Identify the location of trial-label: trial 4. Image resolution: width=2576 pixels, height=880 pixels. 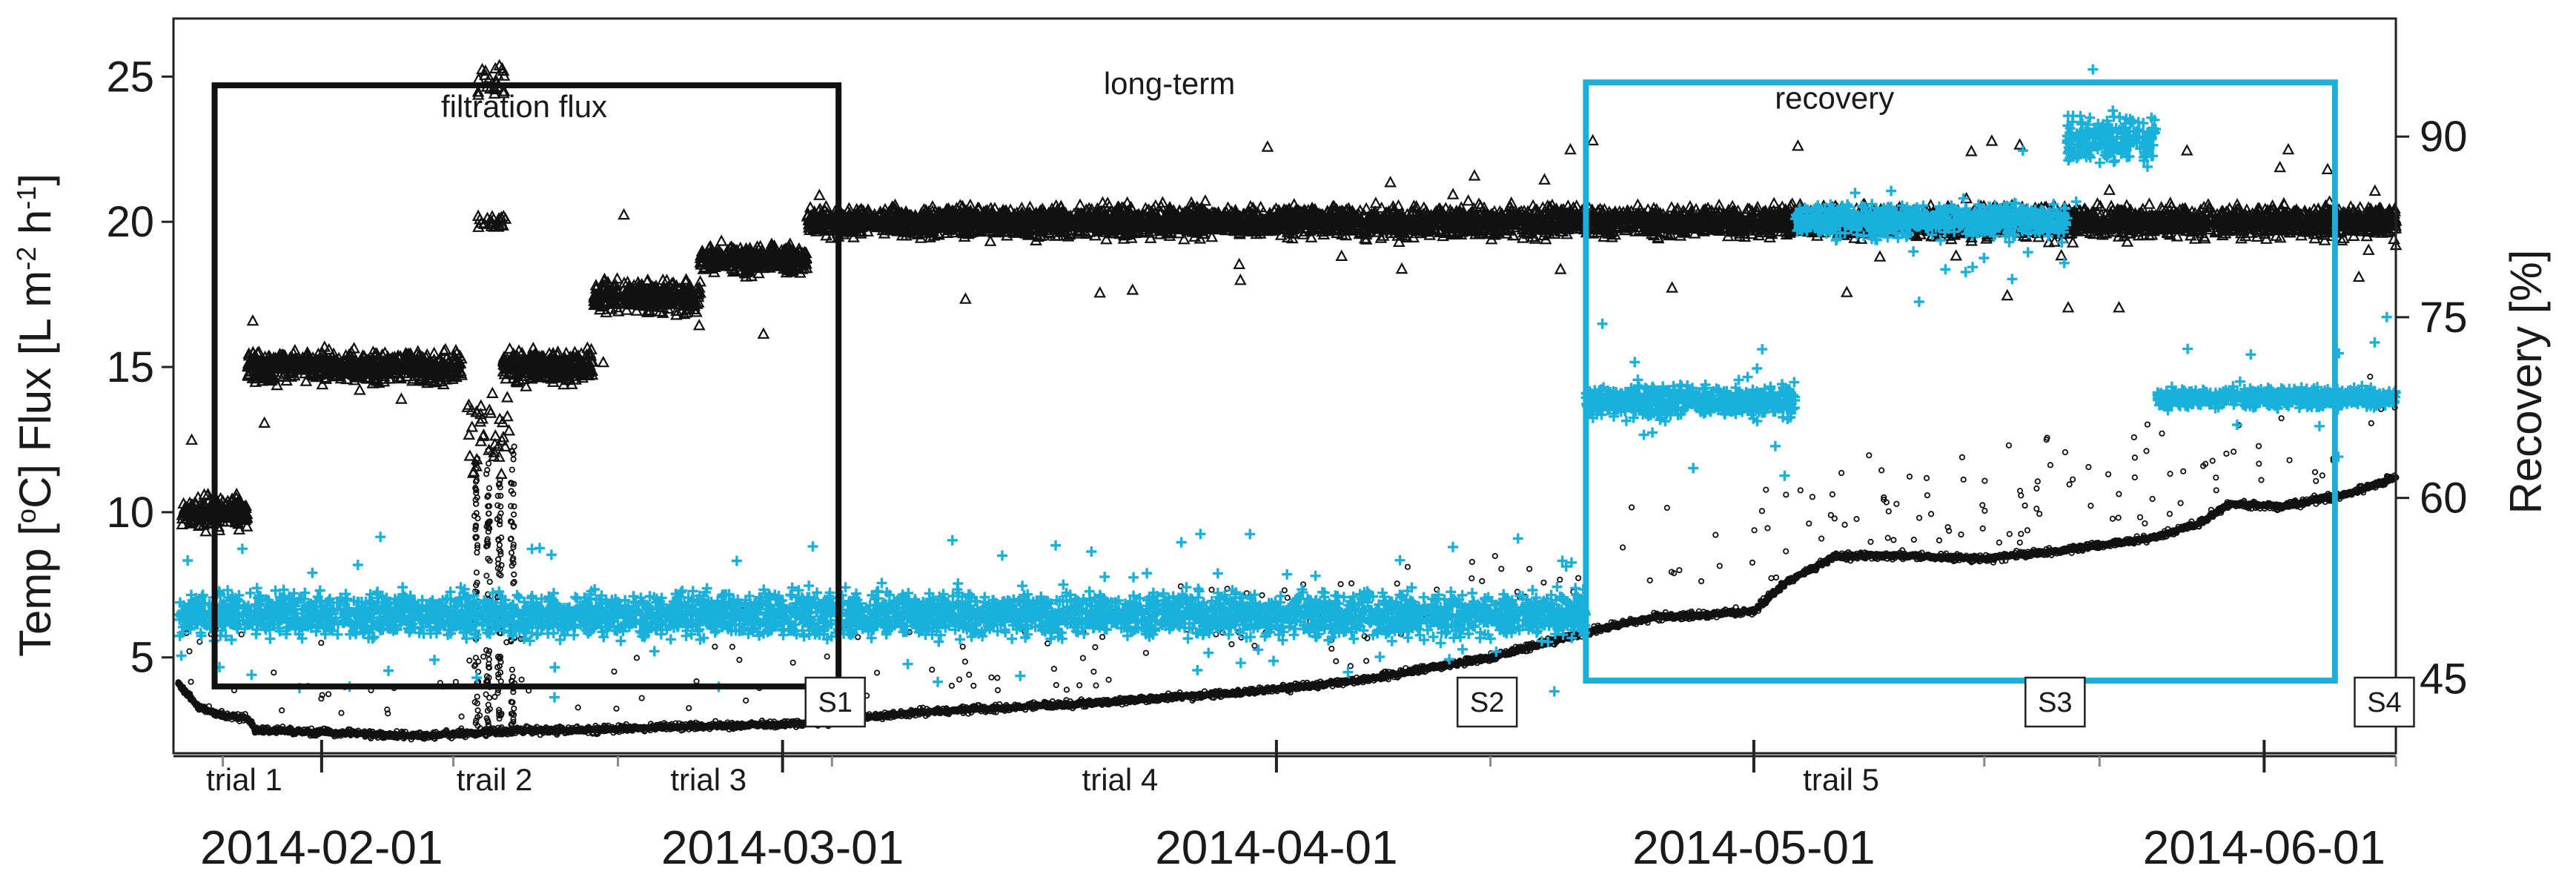
(1120, 779).